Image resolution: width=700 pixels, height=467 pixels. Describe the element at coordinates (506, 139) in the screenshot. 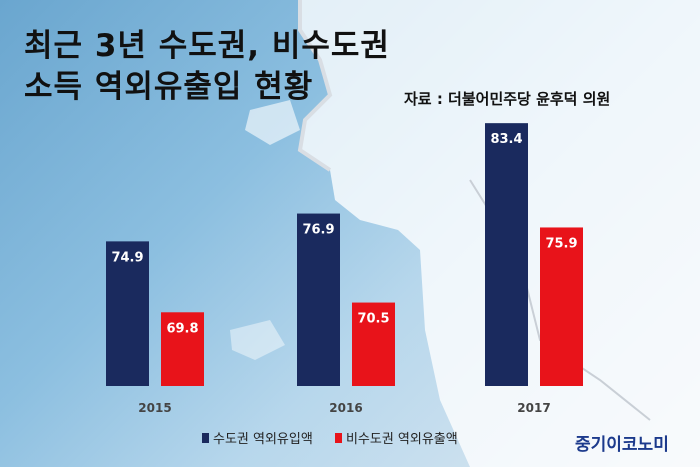

I see `data-label-capital-2017: 83.4` at that location.